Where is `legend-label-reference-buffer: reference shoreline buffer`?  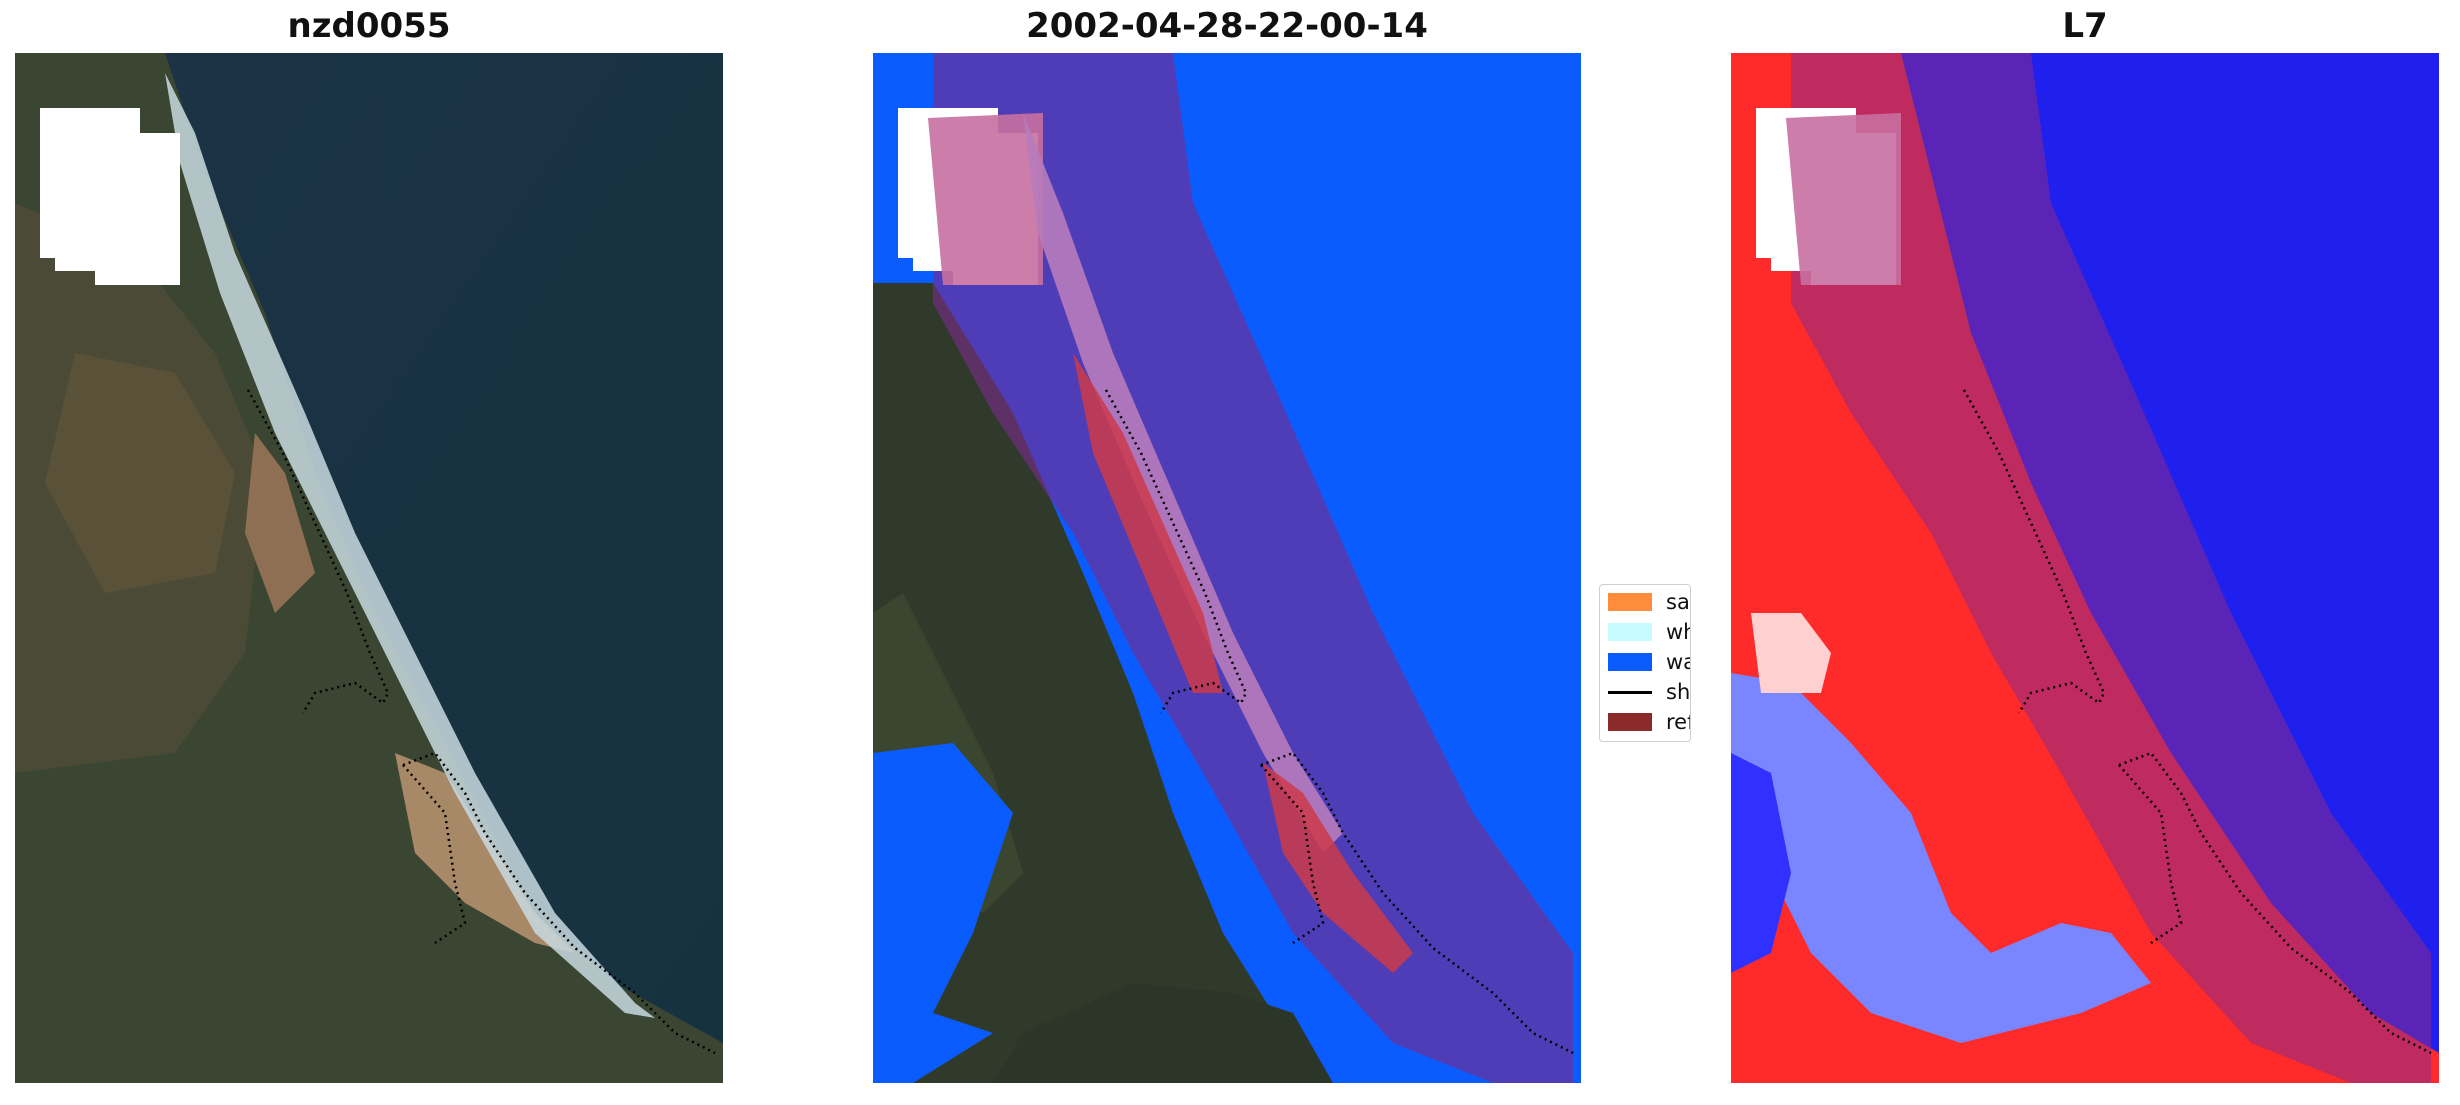
legend-label-reference-buffer: reference shoreline buffer is located at coordinates (1678, 722).